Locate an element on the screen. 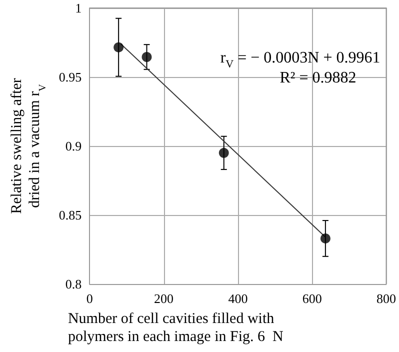 This screenshot has height=352, width=399. y-tick-label: 0.9 is located at coordinates (73, 146).